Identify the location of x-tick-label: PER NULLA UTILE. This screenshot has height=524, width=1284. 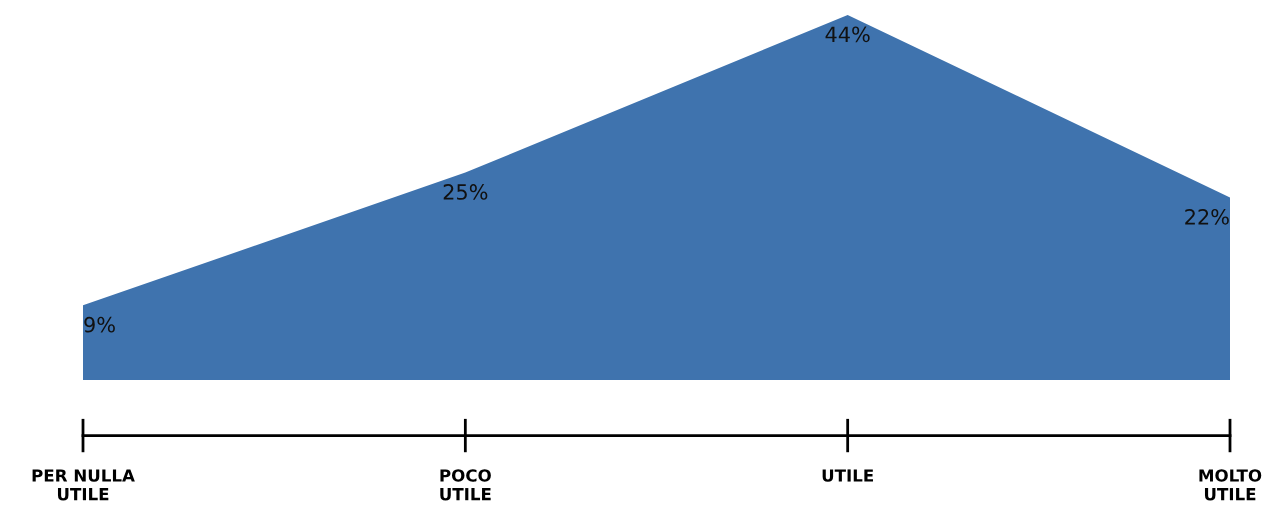
(83, 485).